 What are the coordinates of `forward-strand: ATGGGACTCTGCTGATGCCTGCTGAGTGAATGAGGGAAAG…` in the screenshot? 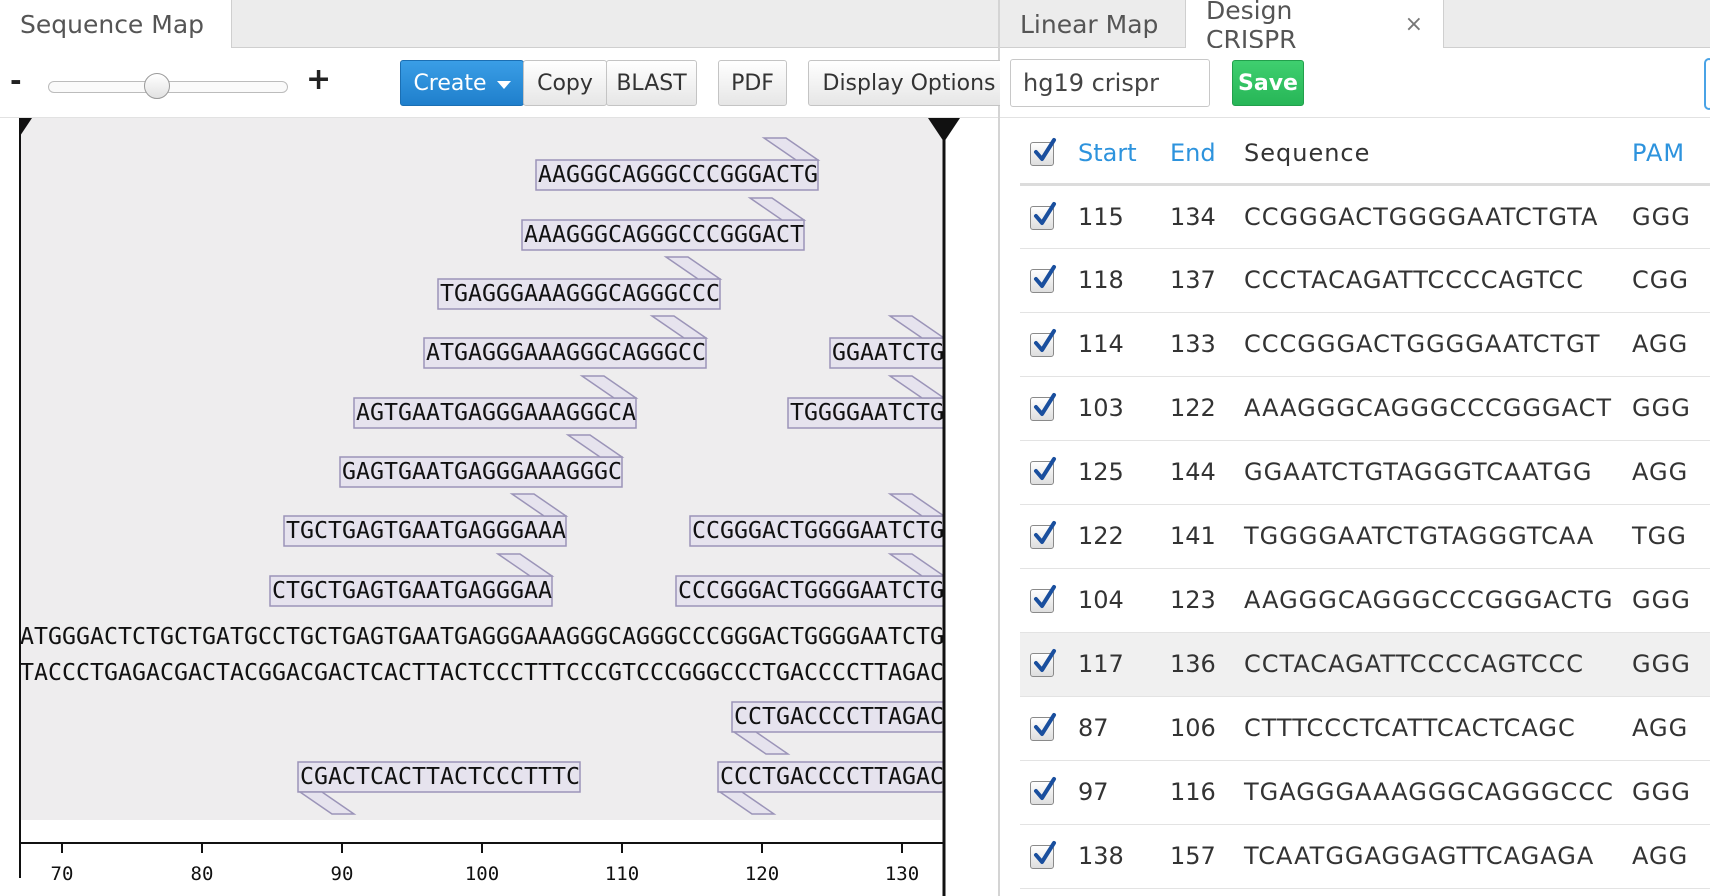 It's located at (482, 637).